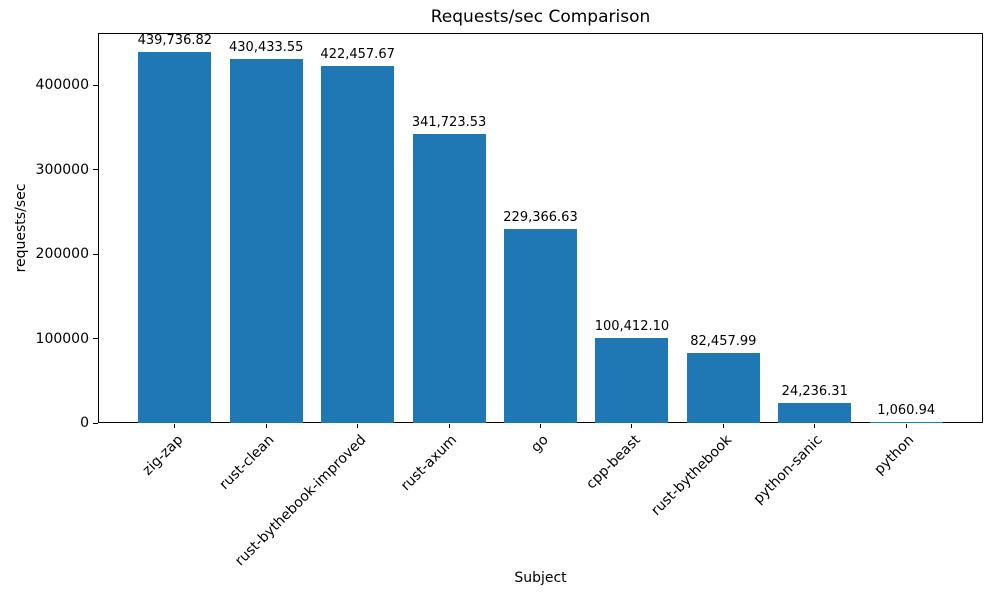  I want to click on chart-title: Requests/sec Comparison, so click(540, 17).